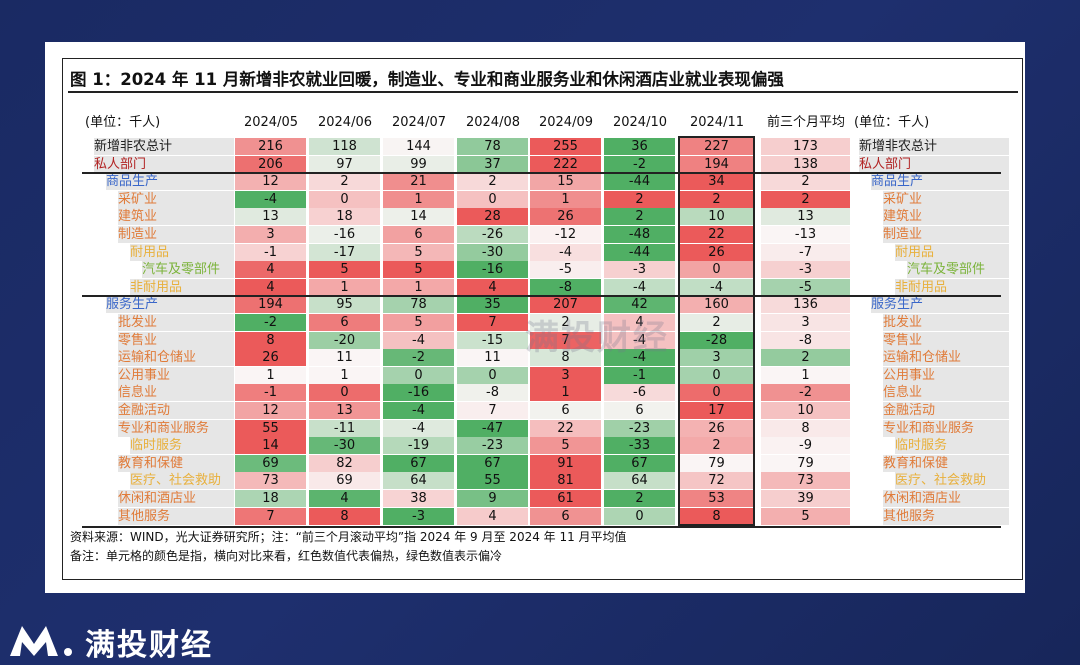 This screenshot has height=665, width=1080. What do you see at coordinates (716, 146) in the screenshot?
I see `value-cell: 227` at bounding box center [716, 146].